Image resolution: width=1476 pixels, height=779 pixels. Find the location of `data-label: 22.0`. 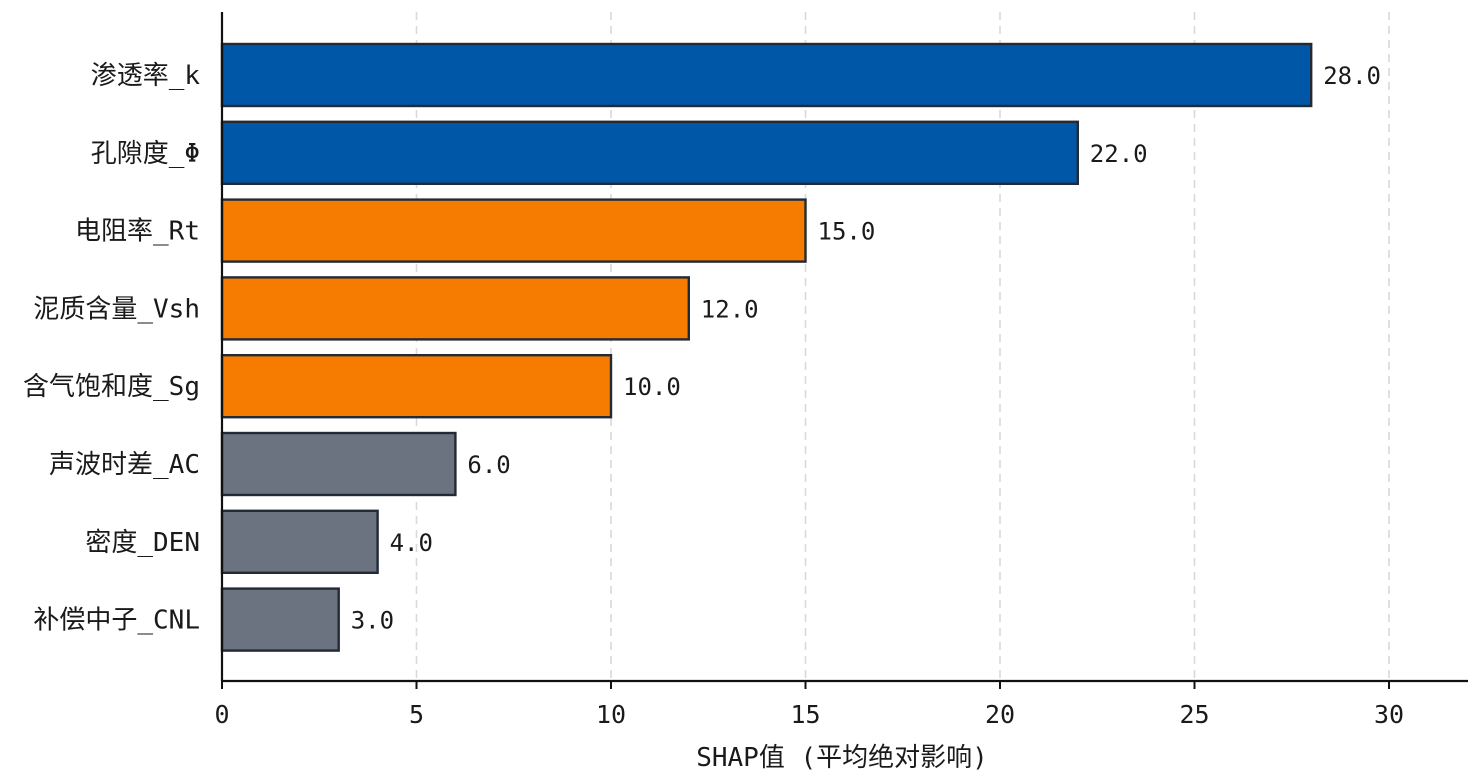

data-label: 22.0 is located at coordinates (1119, 154).